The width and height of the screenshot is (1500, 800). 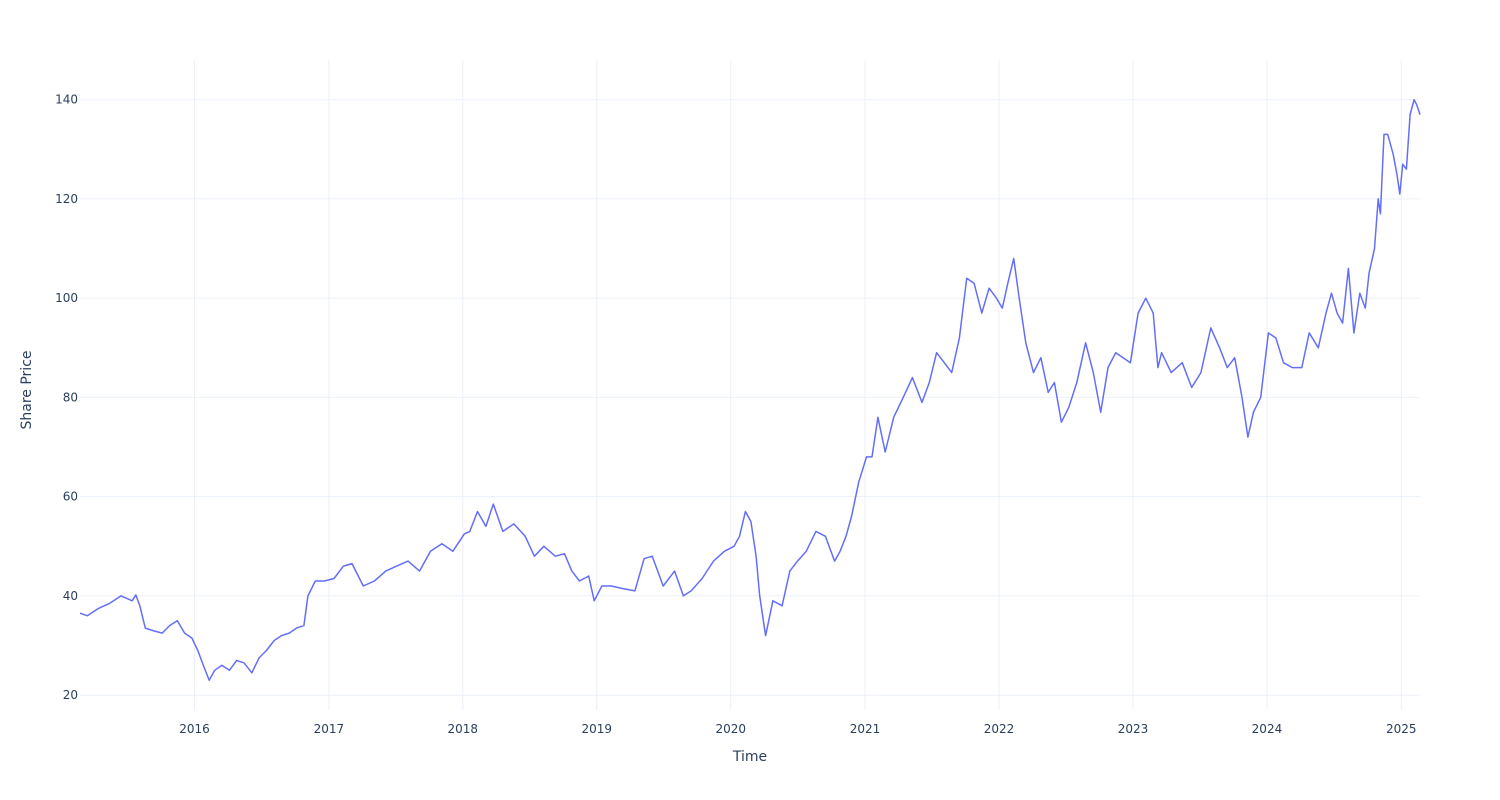 What do you see at coordinates (66, 199) in the screenshot?
I see `y-tick-label: 120` at bounding box center [66, 199].